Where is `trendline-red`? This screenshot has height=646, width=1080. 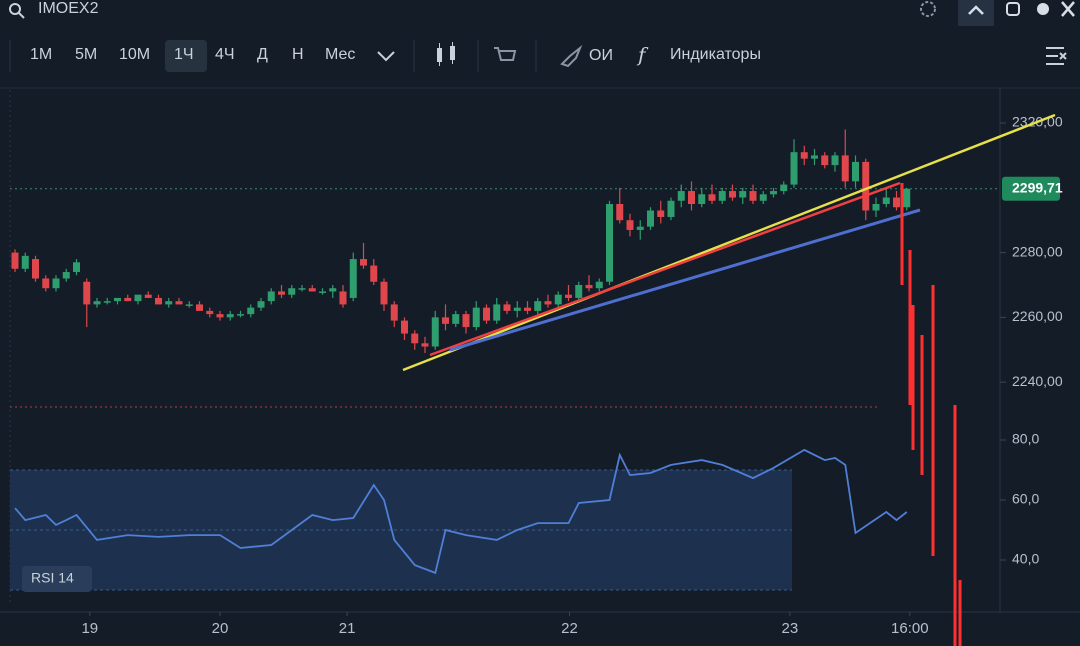 trendline-red is located at coordinates (665, 269).